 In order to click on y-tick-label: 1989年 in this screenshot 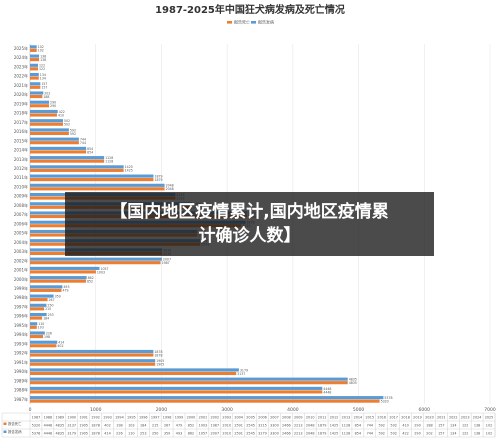, I will do `click(21, 380)`.